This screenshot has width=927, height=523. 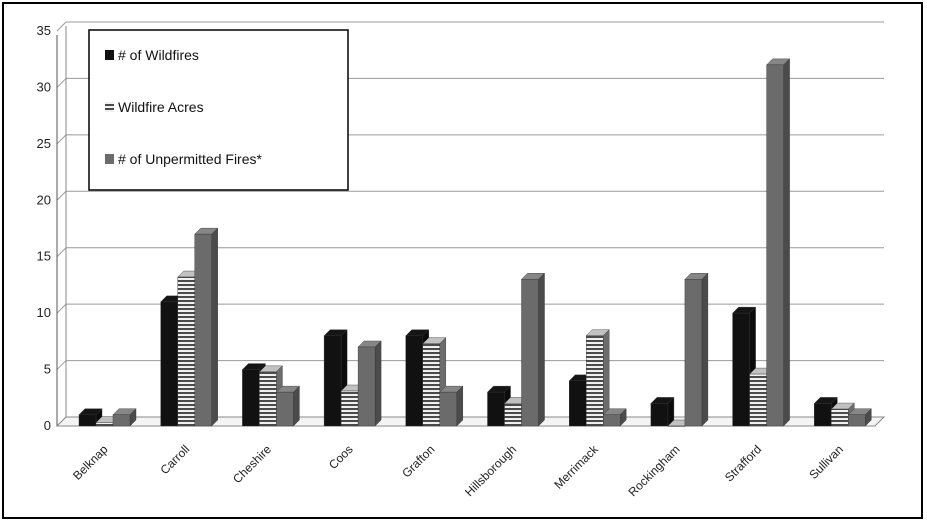 What do you see at coordinates (47, 369) in the screenshot?
I see `y-tick-label: 5` at bounding box center [47, 369].